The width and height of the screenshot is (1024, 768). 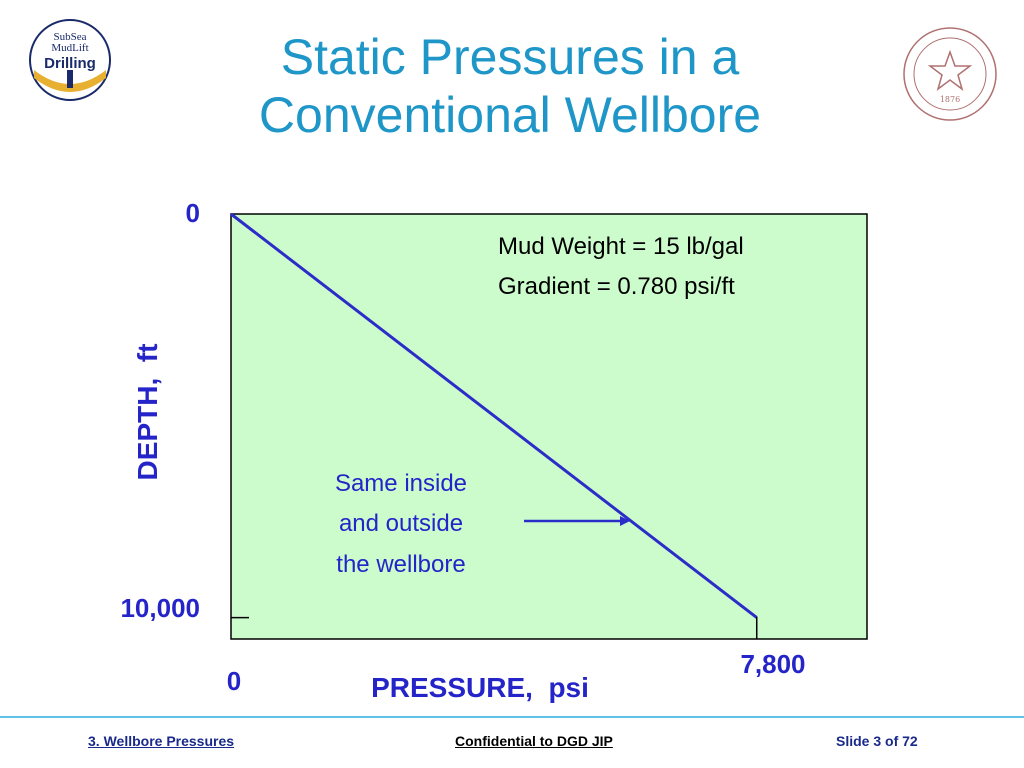 I want to click on footer-section-label: 3. Wellbore Pressures, so click(x=161, y=741).